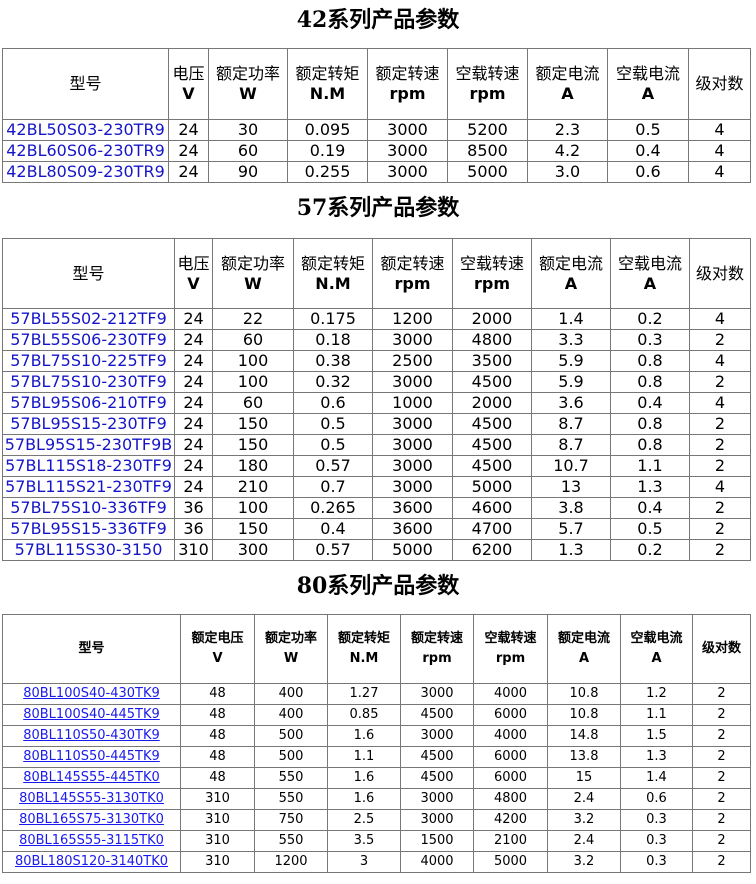 This screenshot has height=884, width=756. Describe the element at coordinates (412, 361) in the screenshot. I see `table-cell: 2500` at that location.